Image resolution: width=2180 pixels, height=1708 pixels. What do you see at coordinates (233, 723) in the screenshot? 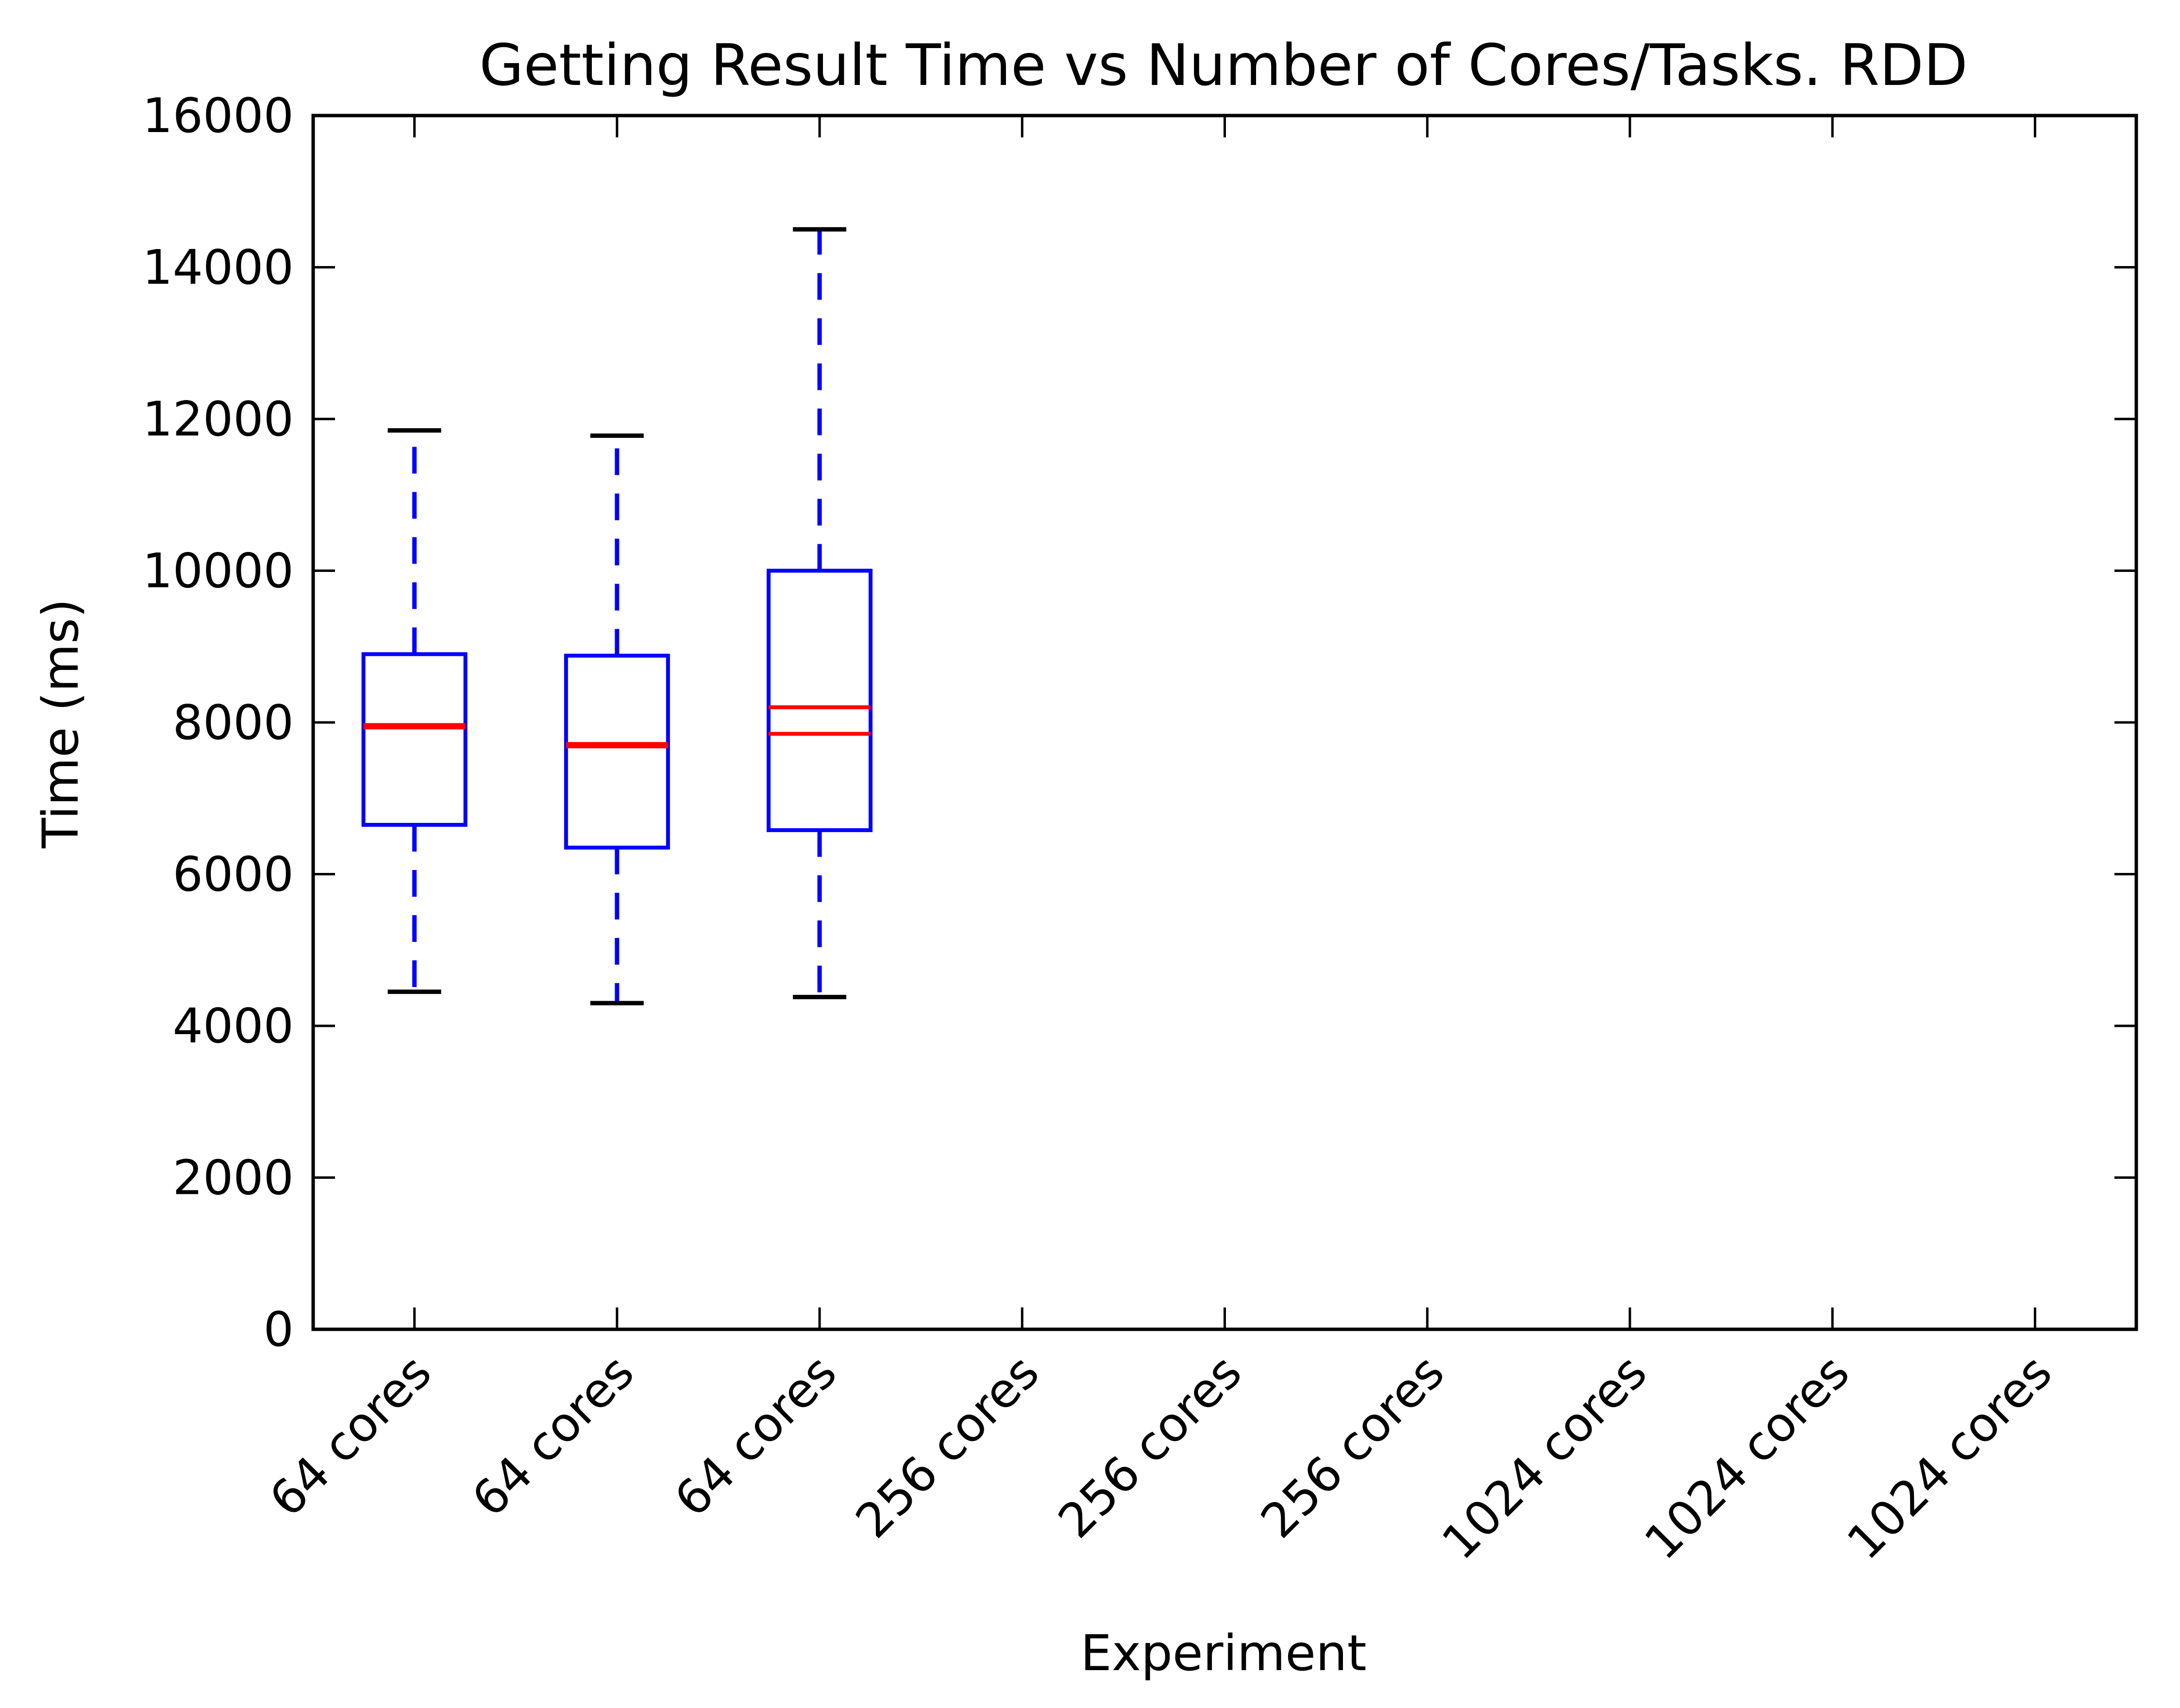
I see `y-tick-label: 8000` at bounding box center [233, 723].